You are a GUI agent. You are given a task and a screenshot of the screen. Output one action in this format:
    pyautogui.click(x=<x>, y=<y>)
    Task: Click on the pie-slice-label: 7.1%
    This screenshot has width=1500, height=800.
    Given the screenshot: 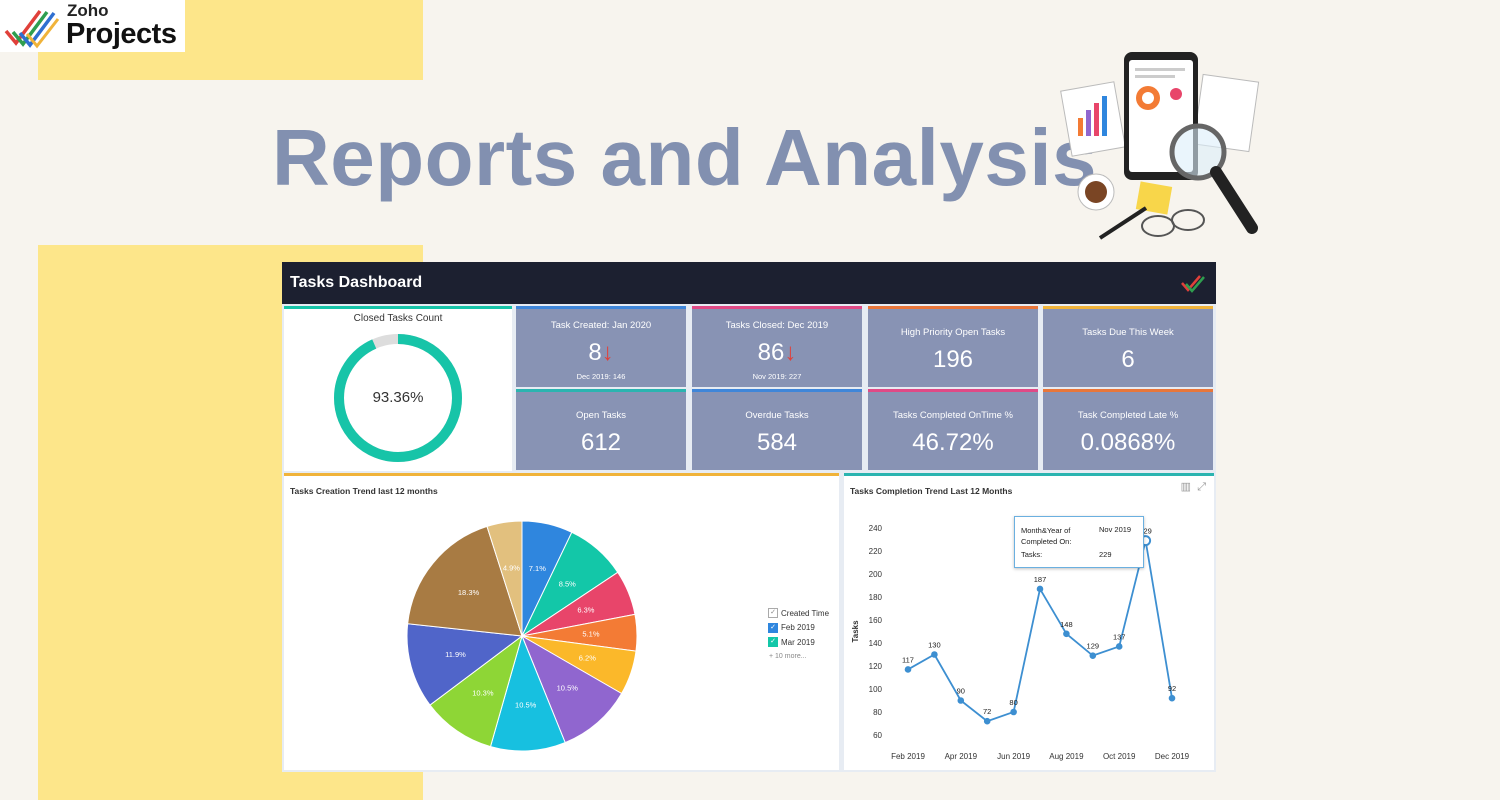 What is the action you would take?
    pyautogui.click(x=537, y=568)
    